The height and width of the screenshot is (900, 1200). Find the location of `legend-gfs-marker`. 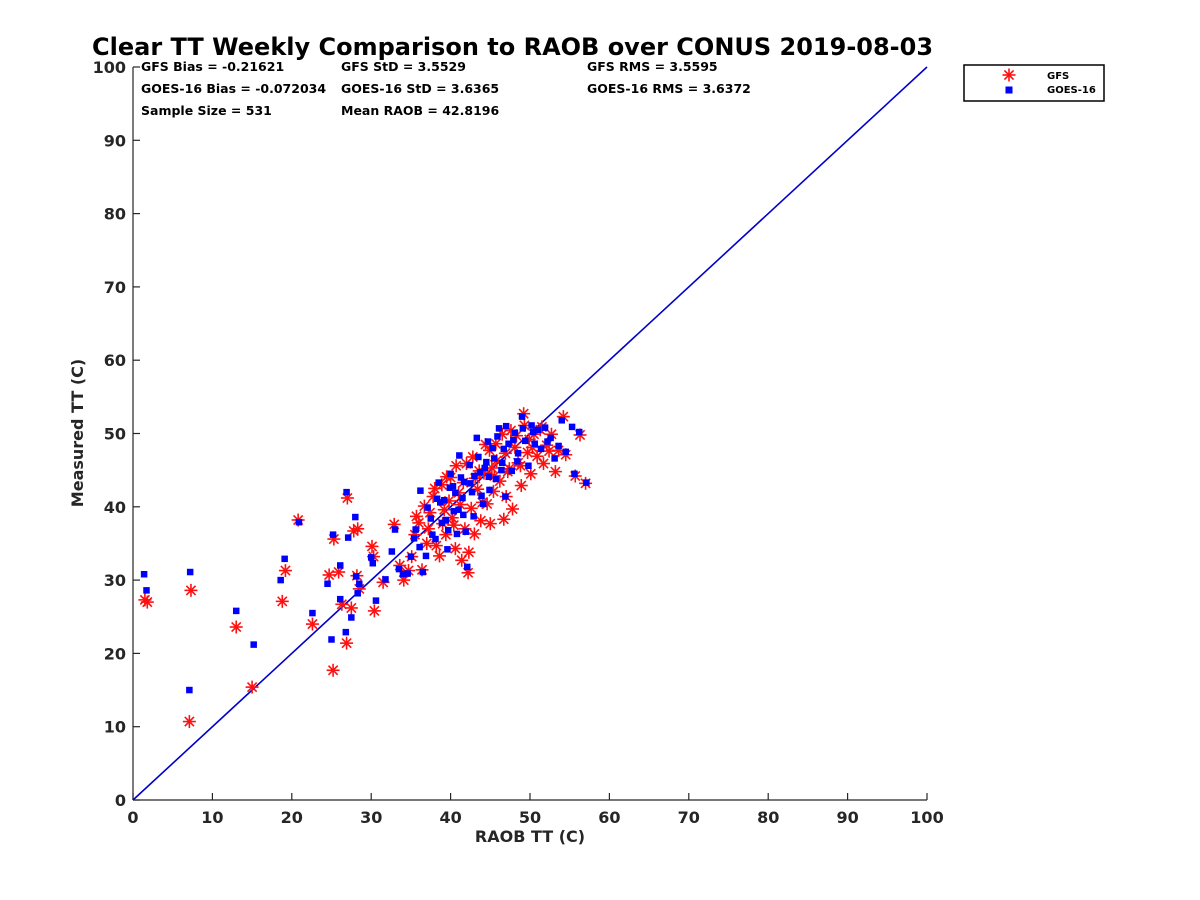

legend-gfs-marker is located at coordinates (1009, 75).